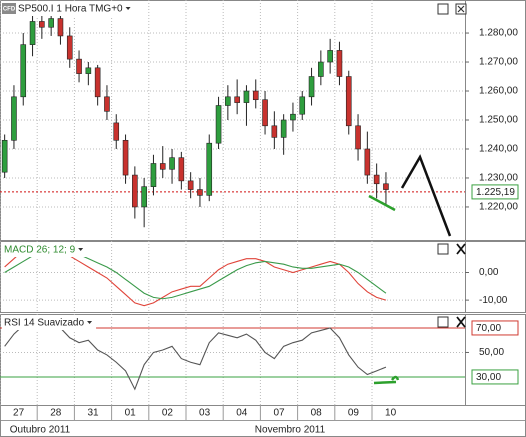 The width and height of the screenshot is (526, 437). What do you see at coordinates (131, 413) in the screenshot?
I see `x-tick-label: 01` at bounding box center [131, 413].